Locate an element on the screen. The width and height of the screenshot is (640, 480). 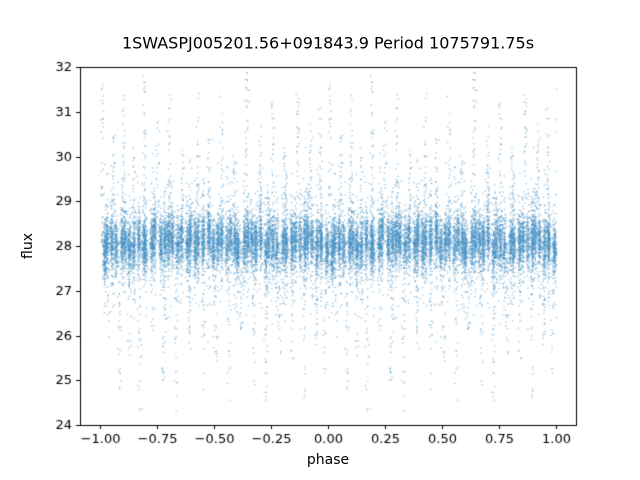
y-axis-label: flux is located at coordinates (28, 246).